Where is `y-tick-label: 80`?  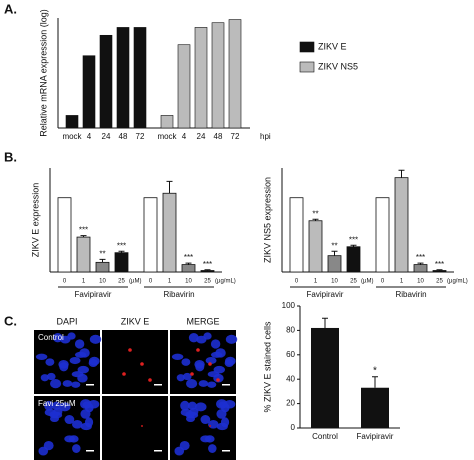
y-tick-label: 80 is located at coordinates (290, 330).